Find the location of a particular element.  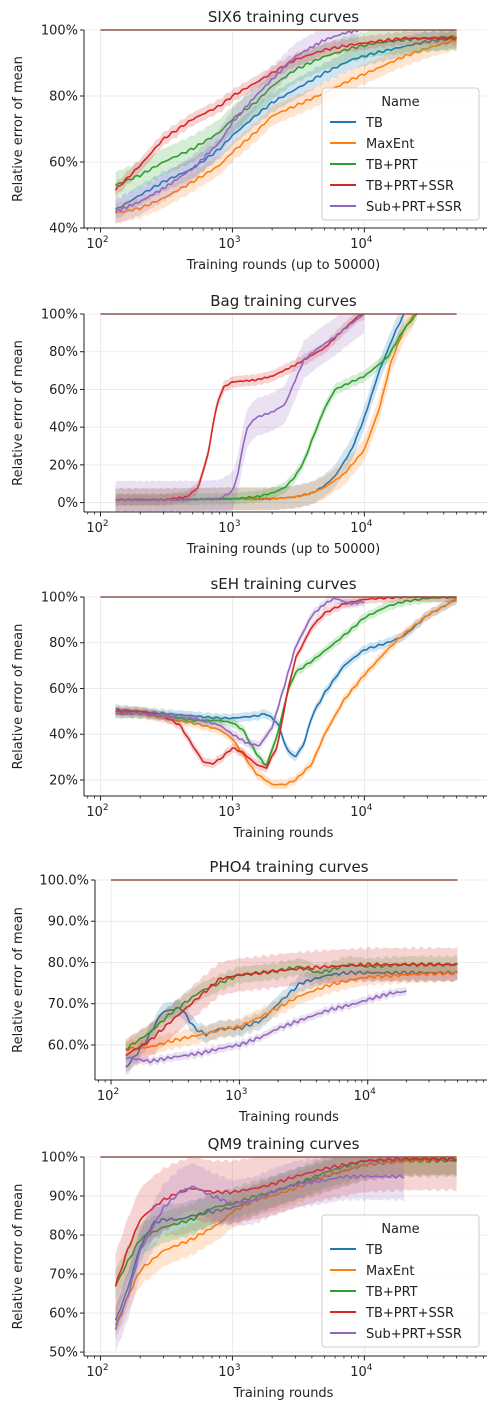

y-tick-label: 100.0% is located at coordinates (64, 881).